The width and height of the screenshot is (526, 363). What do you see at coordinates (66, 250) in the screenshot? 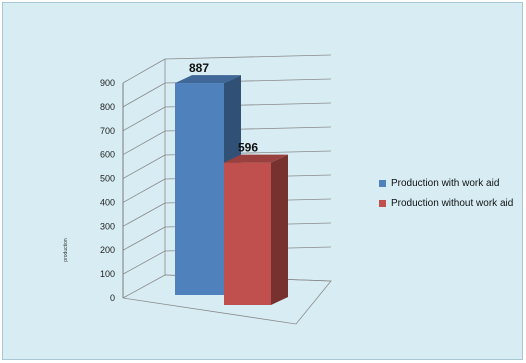
I see `y-axis-label: production` at bounding box center [66, 250].